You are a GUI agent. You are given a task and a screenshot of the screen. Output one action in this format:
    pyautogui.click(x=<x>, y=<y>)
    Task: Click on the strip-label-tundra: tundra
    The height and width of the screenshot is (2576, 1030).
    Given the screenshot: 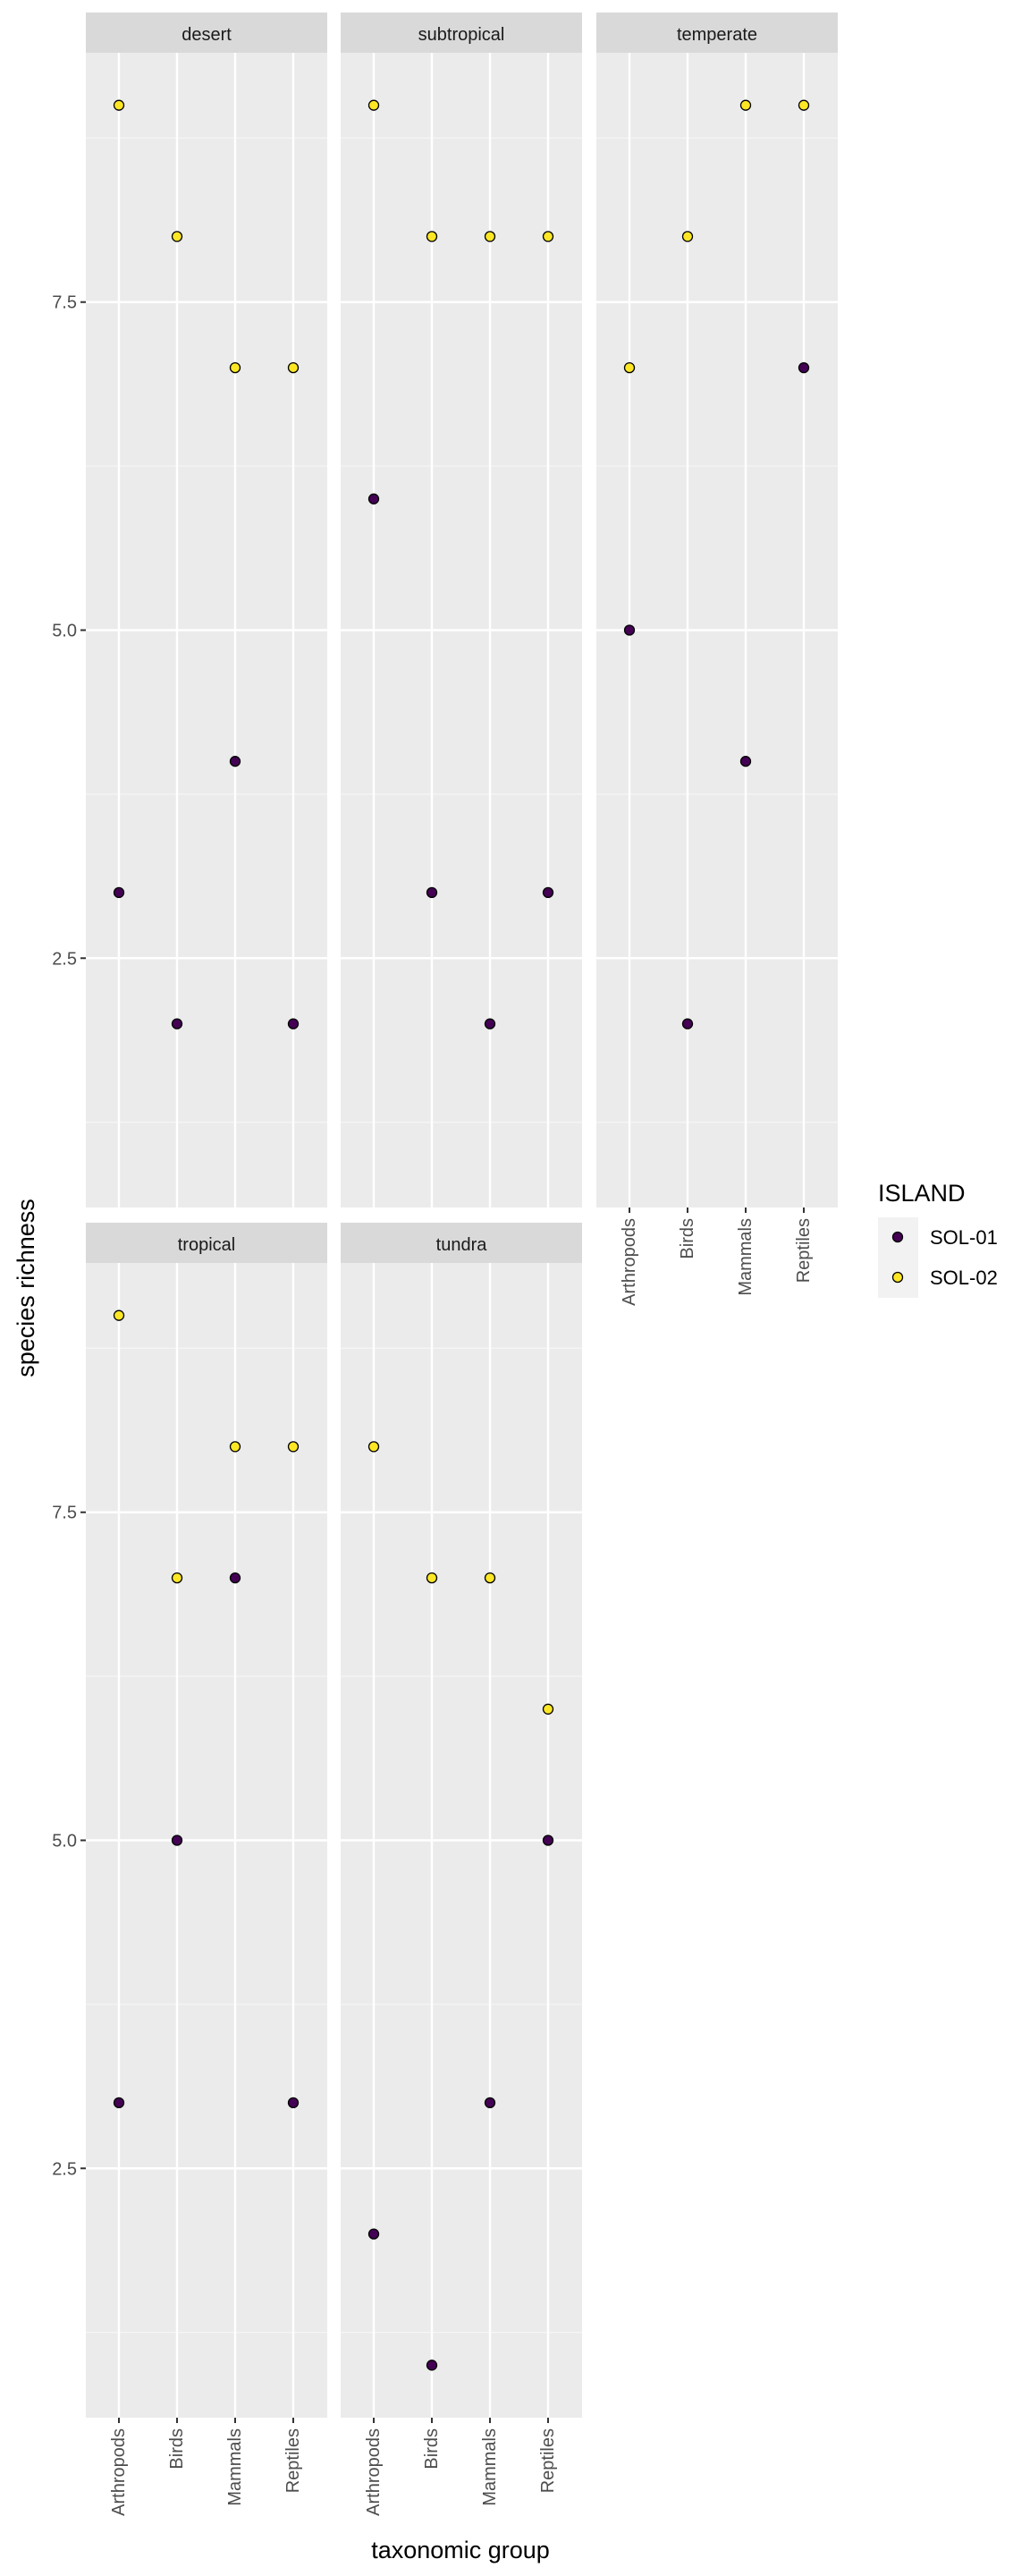 What is the action you would take?
    pyautogui.click(x=462, y=1245)
    